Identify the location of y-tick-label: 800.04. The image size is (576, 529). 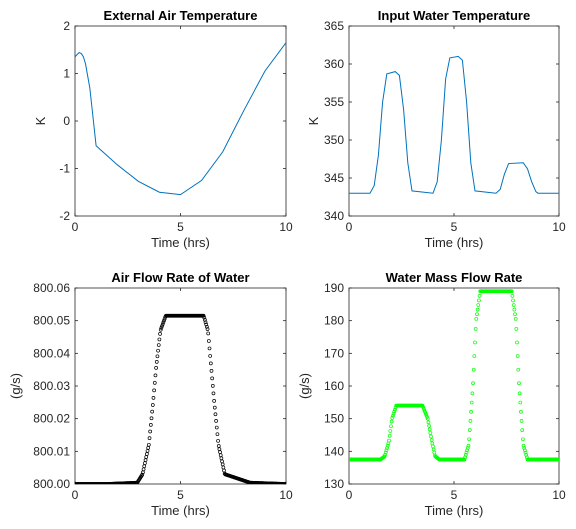
(51, 353).